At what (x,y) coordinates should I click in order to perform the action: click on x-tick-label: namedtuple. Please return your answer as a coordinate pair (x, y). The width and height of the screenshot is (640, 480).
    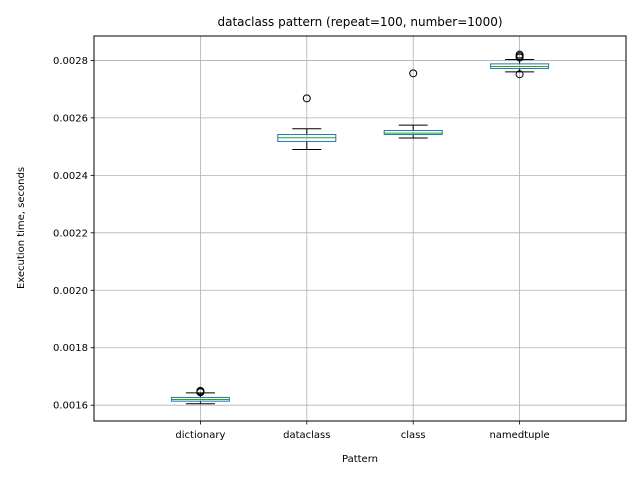
    Looking at the image, I should click on (519, 435).